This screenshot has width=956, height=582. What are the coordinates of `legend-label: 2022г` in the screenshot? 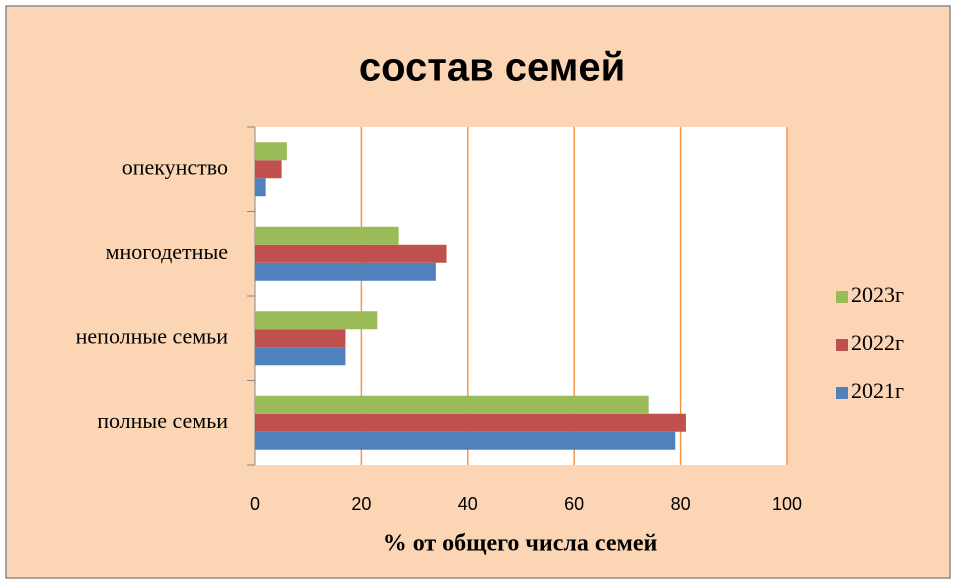 It's located at (877, 342).